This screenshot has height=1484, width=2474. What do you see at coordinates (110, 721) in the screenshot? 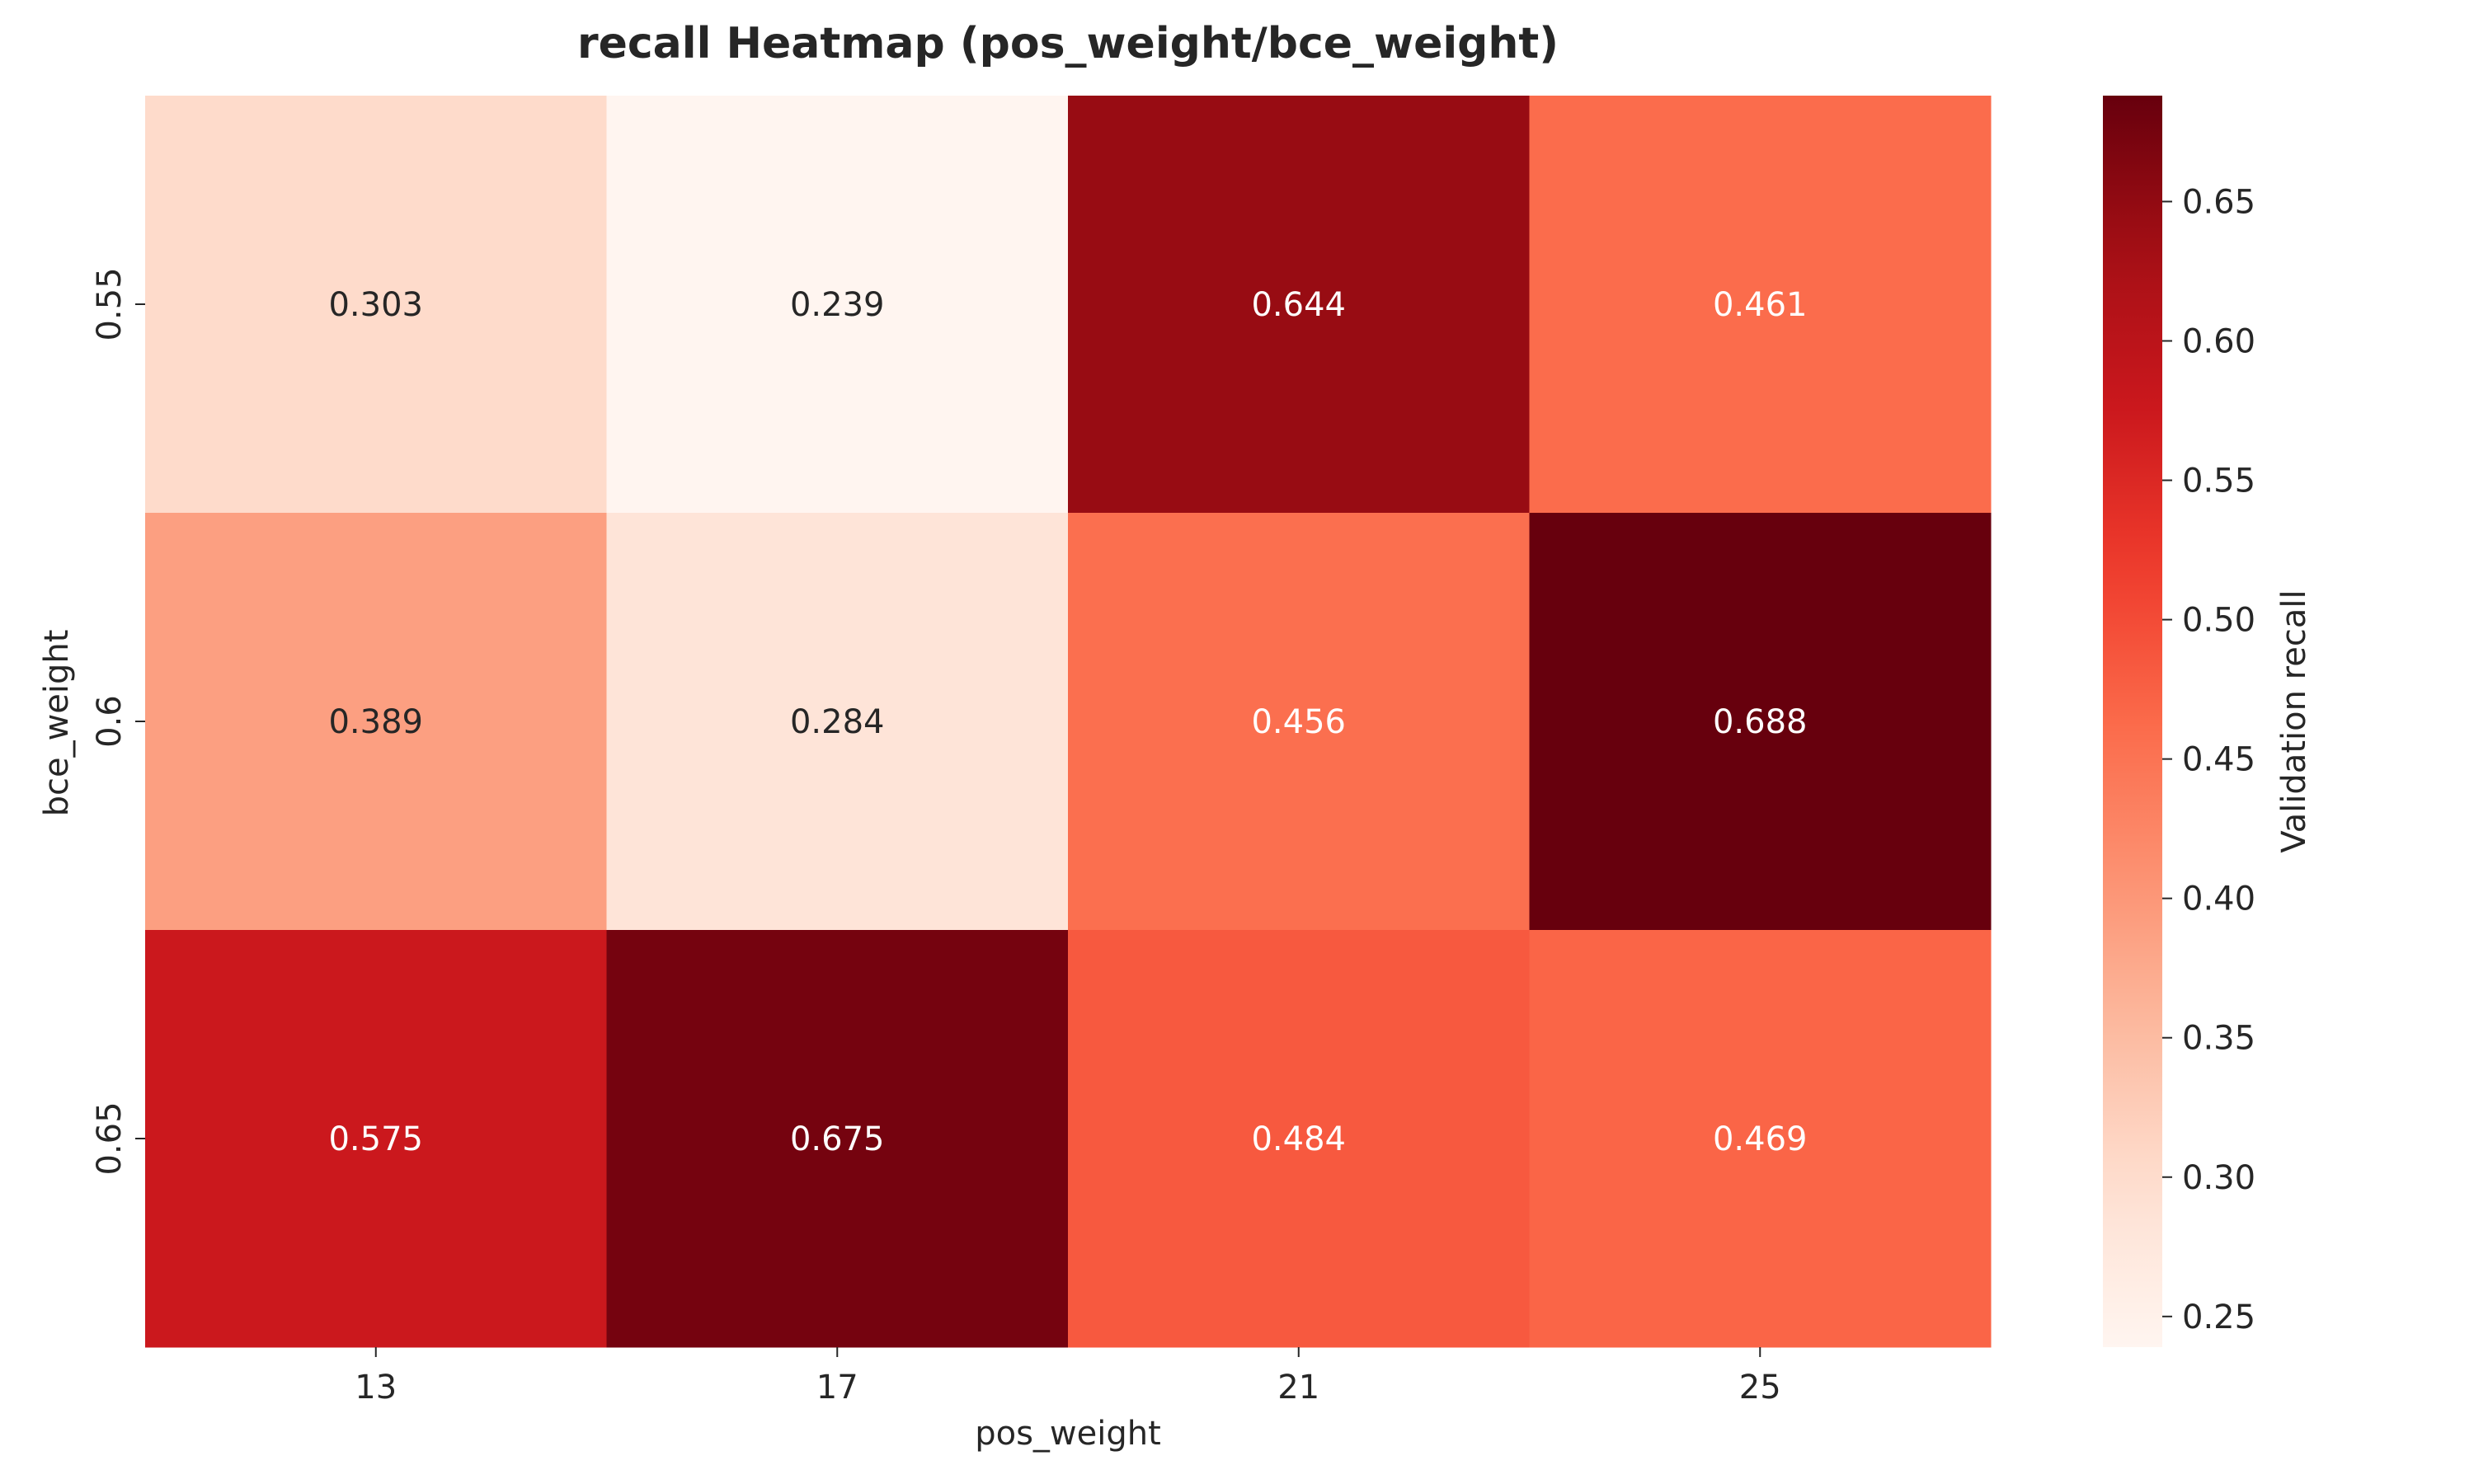
I see `y-tick-label: 0.6` at bounding box center [110, 721].